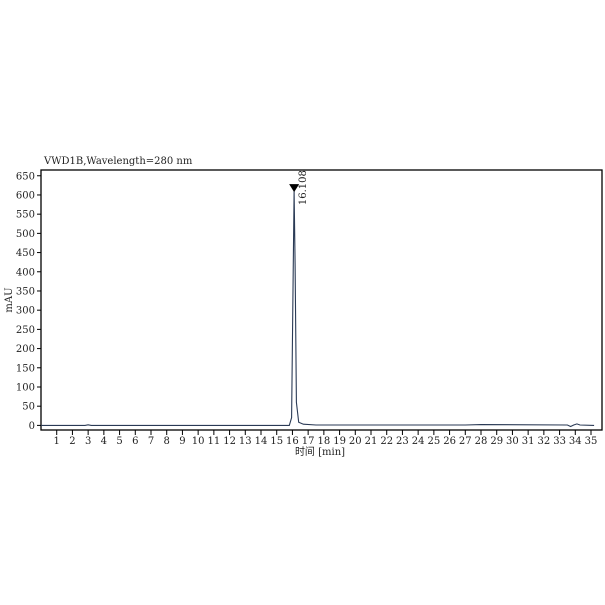 The image size is (605, 605). Describe the element at coordinates (449, 441) in the screenshot. I see `x-tick-label: 26` at that location.